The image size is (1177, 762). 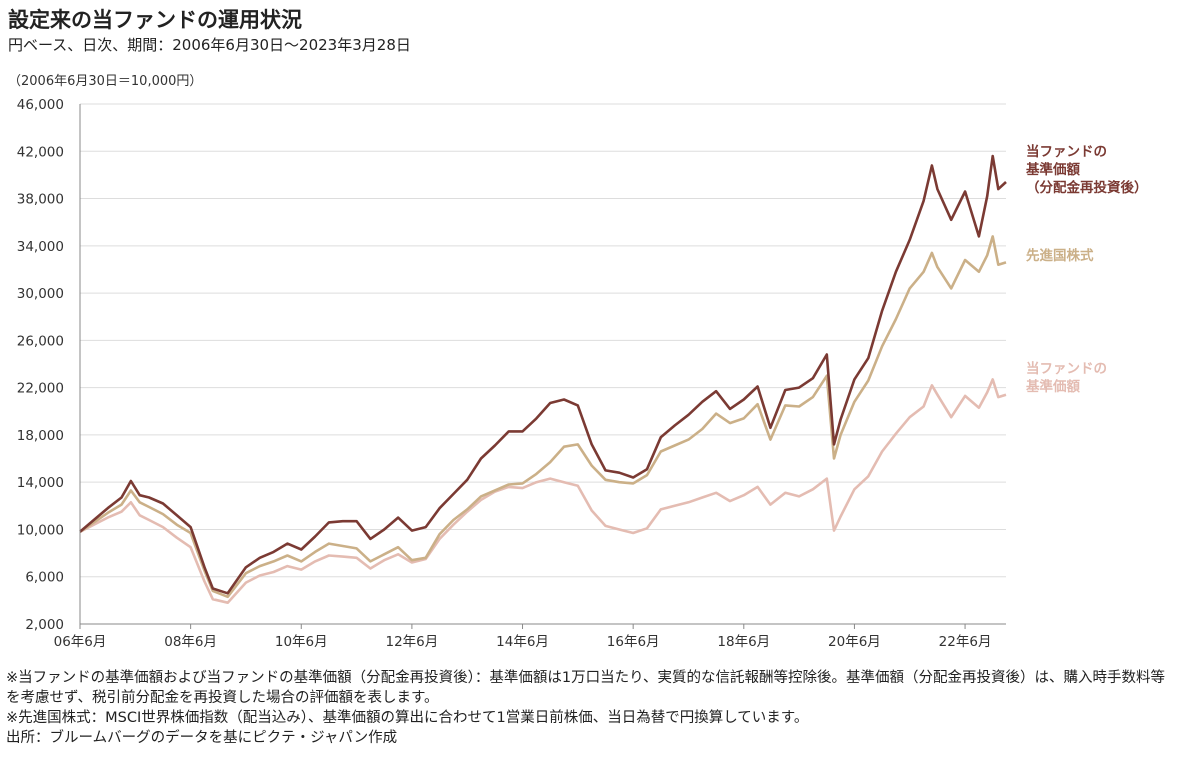 I want to click on y-tick-label: 2,000, so click(x=44, y=625).